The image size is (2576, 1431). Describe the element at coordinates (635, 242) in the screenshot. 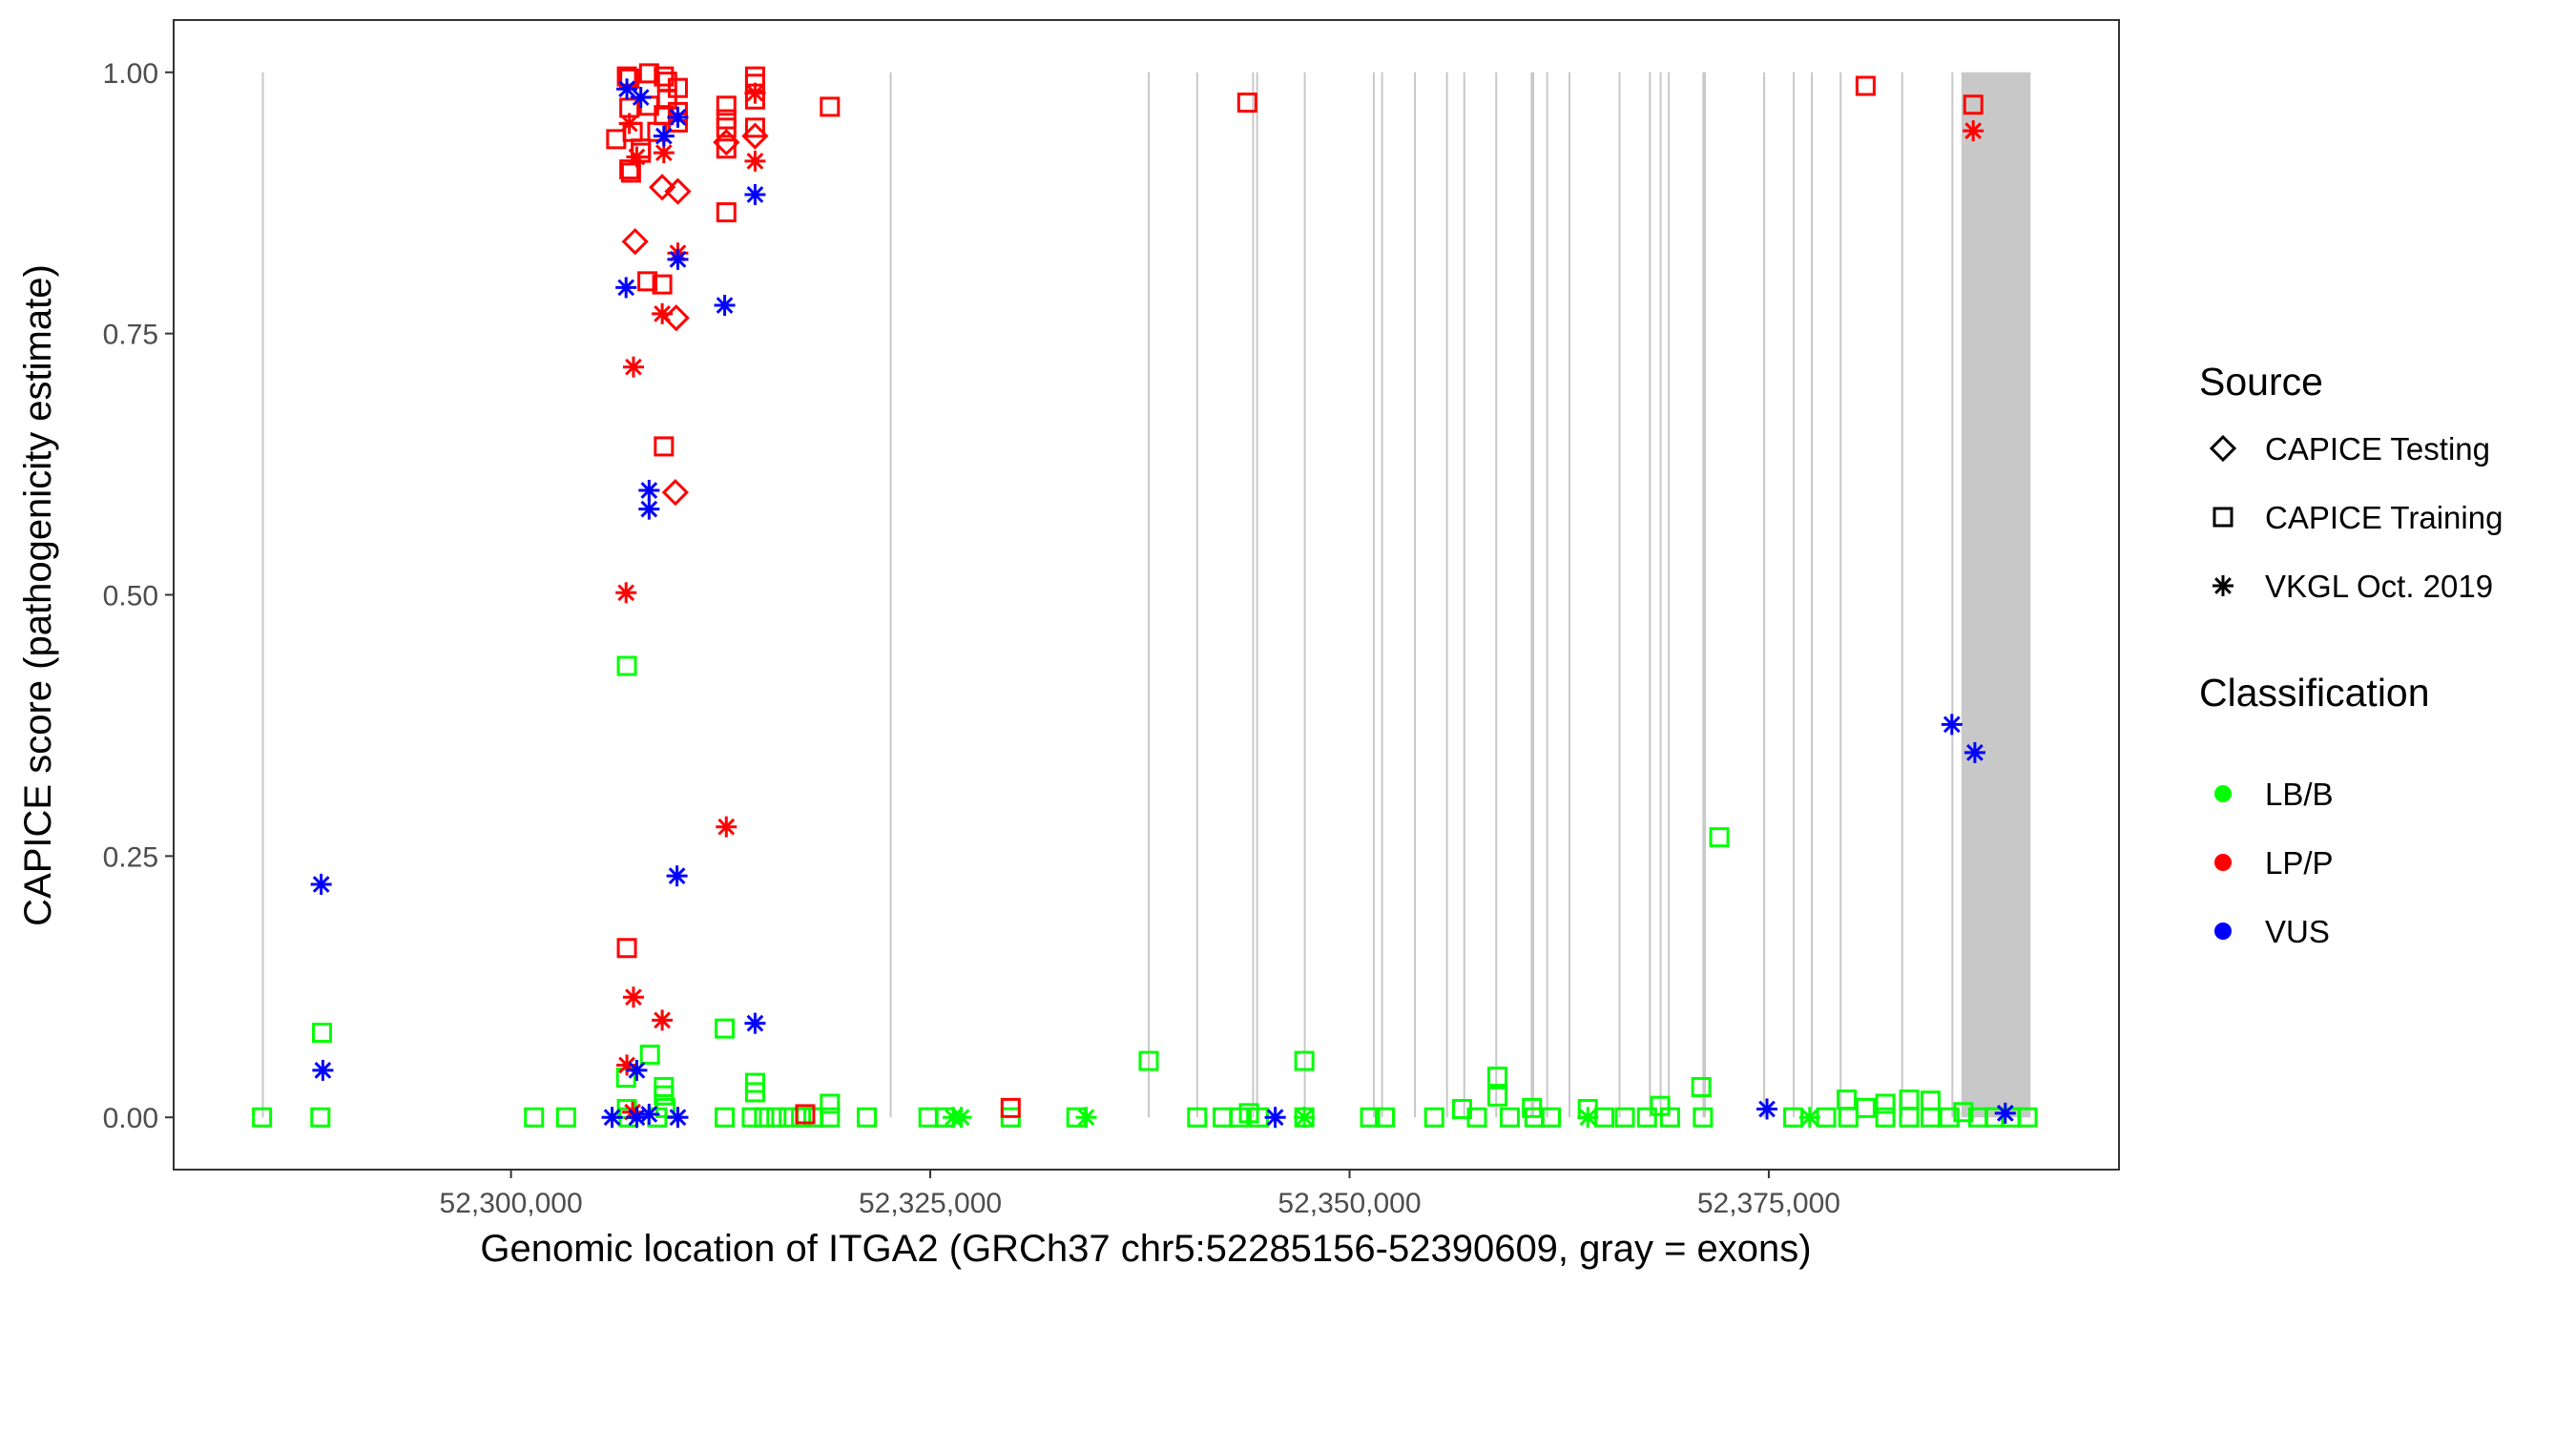

I see `data-point-diamond-lp-p` at that location.